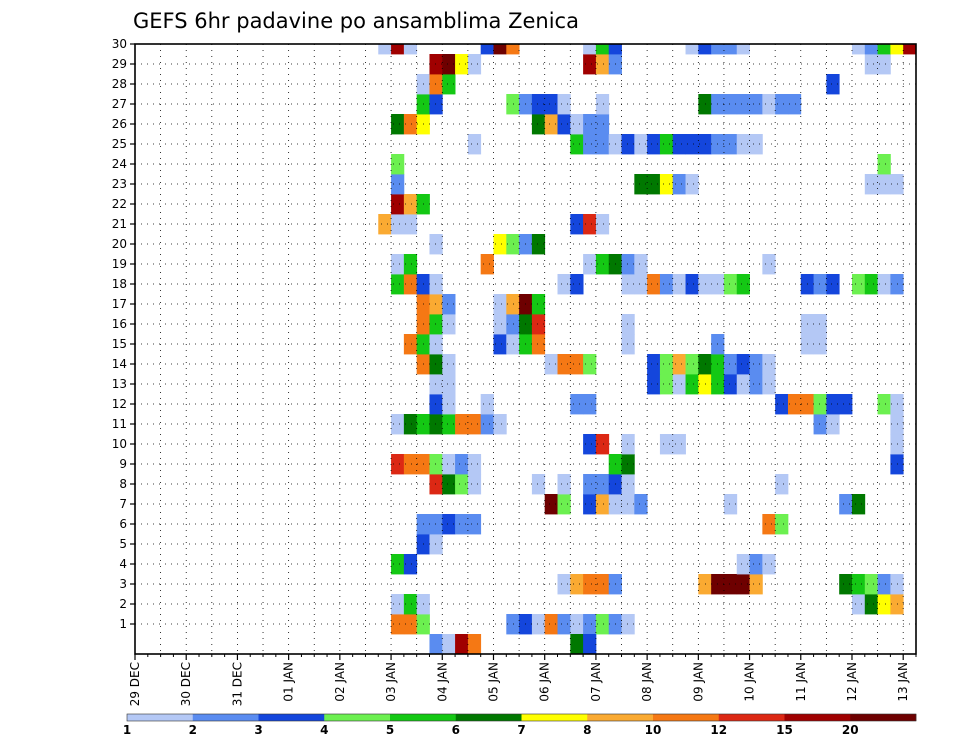 This screenshot has height=742, width=960. Describe the element at coordinates (647, 682) in the screenshot. I see `x-tick-label: 08 JAN` at that location.